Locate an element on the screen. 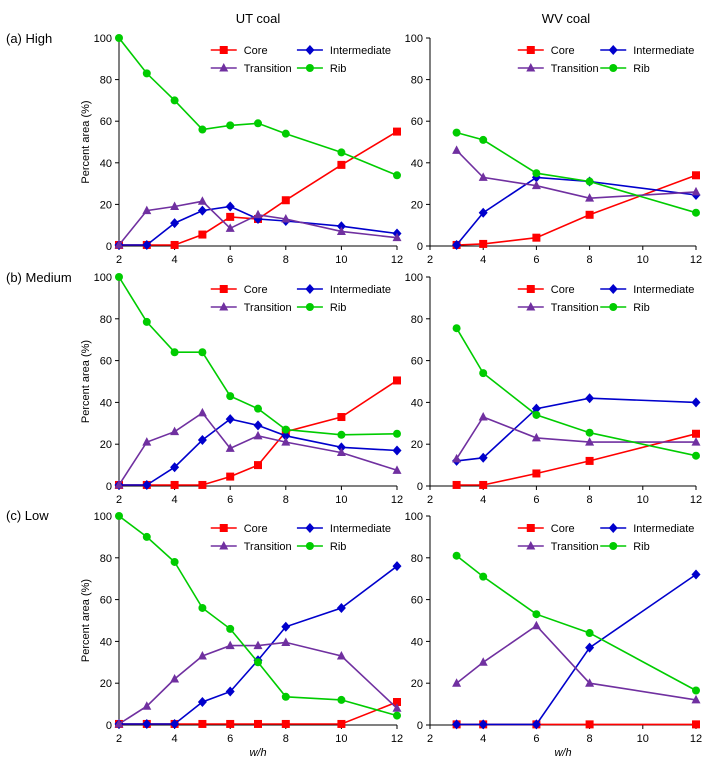 The width and height of the screenshot is (711, 758). column-title-ut: UT coal is located at coordinates (258, 18).